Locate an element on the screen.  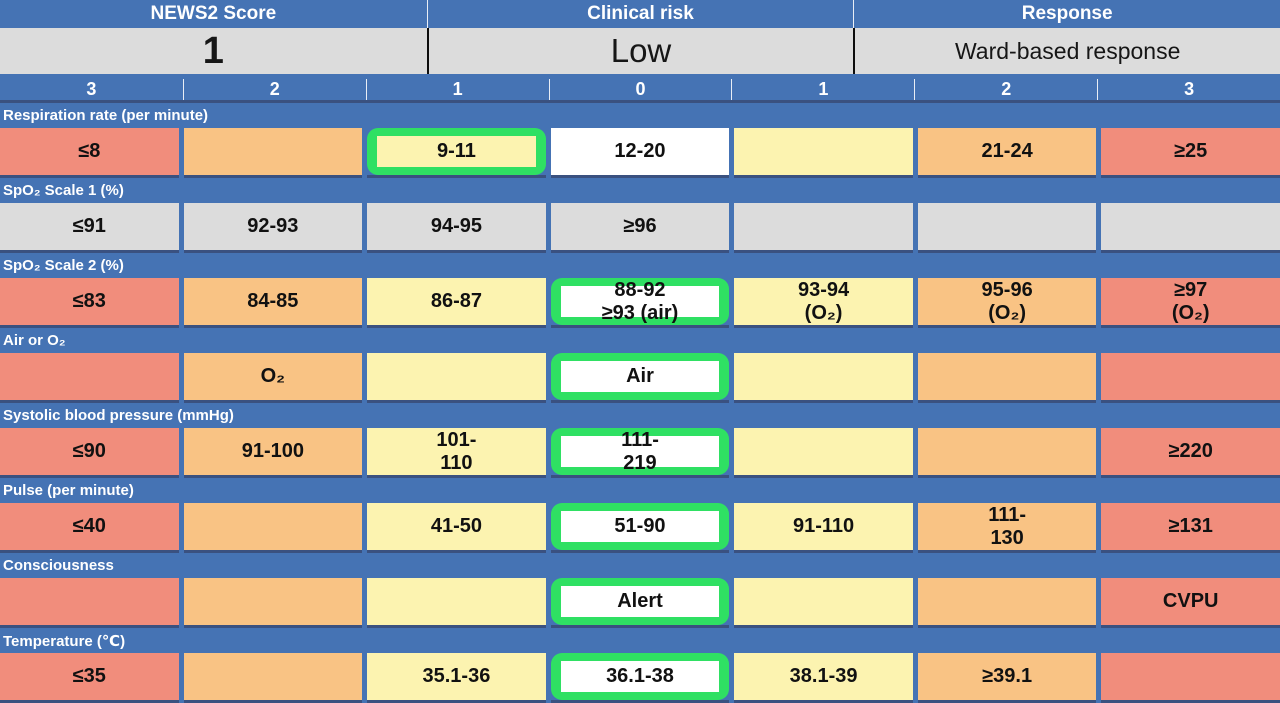
temperature-cell-4: 38.1-39 is located at coordinates (823, 678).